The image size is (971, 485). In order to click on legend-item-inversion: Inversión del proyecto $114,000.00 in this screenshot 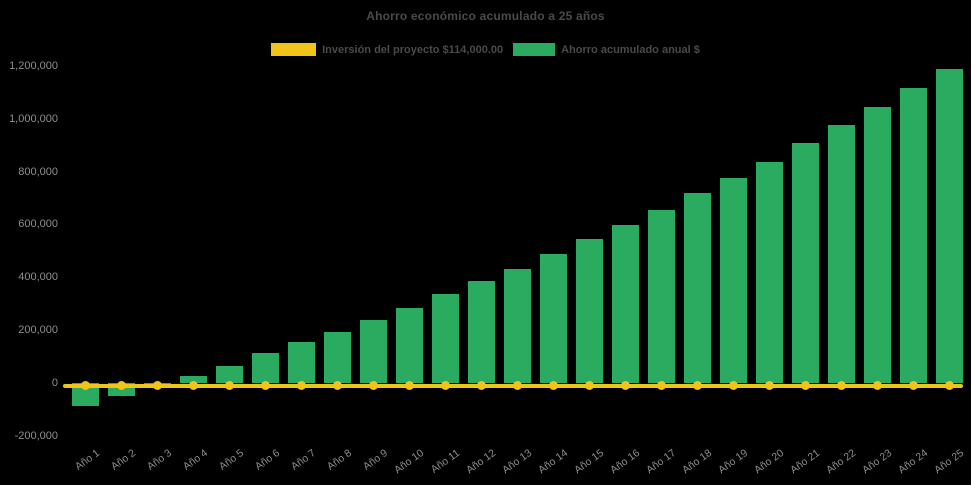, I will do `click(387, 49)`.